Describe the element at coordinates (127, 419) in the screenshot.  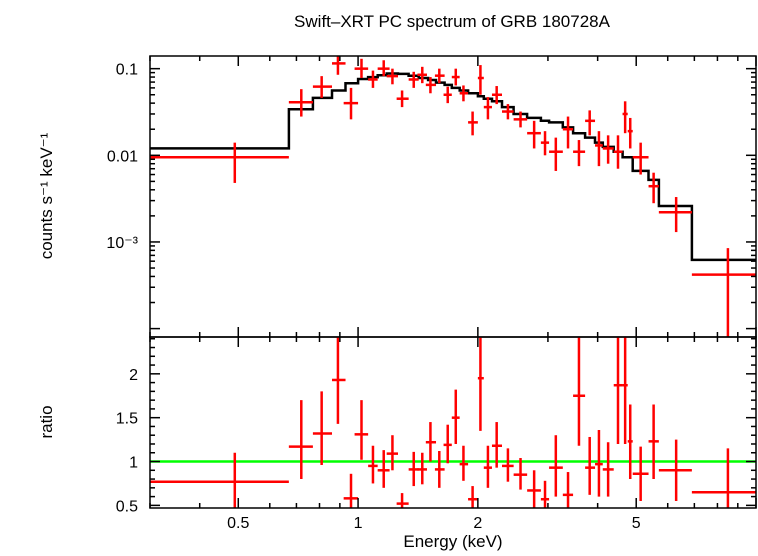
I see `ratio-y-tick-label: 1.5` at that location.